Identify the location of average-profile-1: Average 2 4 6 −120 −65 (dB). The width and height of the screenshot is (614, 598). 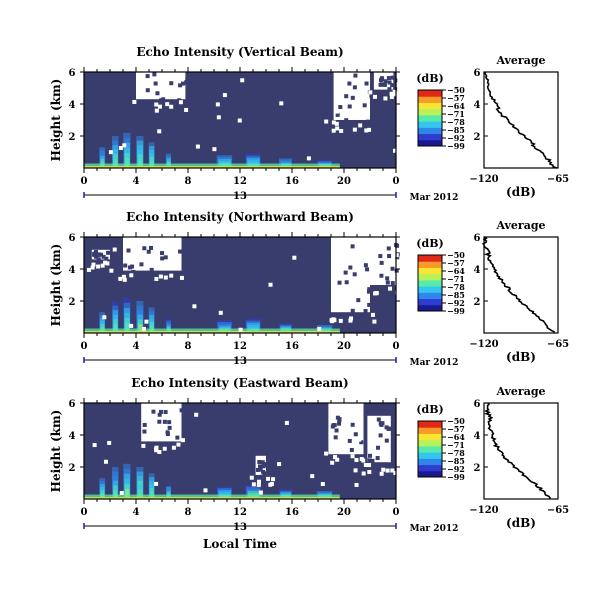
(519, 126).